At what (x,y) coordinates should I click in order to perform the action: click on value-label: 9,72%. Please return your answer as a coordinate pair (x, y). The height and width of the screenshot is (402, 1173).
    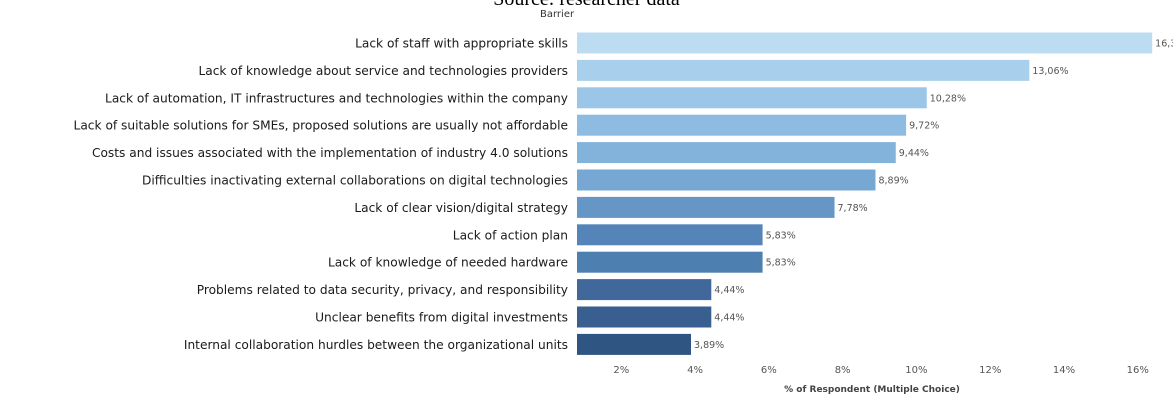
    Looking at the image, I should click on (924, 126).